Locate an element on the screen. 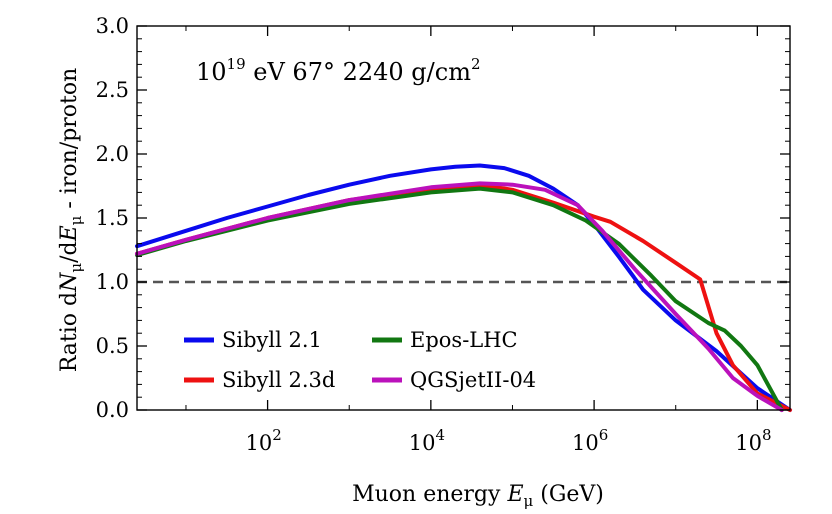 This screenshot has height=514, width=832. ylabel-p1: Ratio d is located at coordinates (69, 332).